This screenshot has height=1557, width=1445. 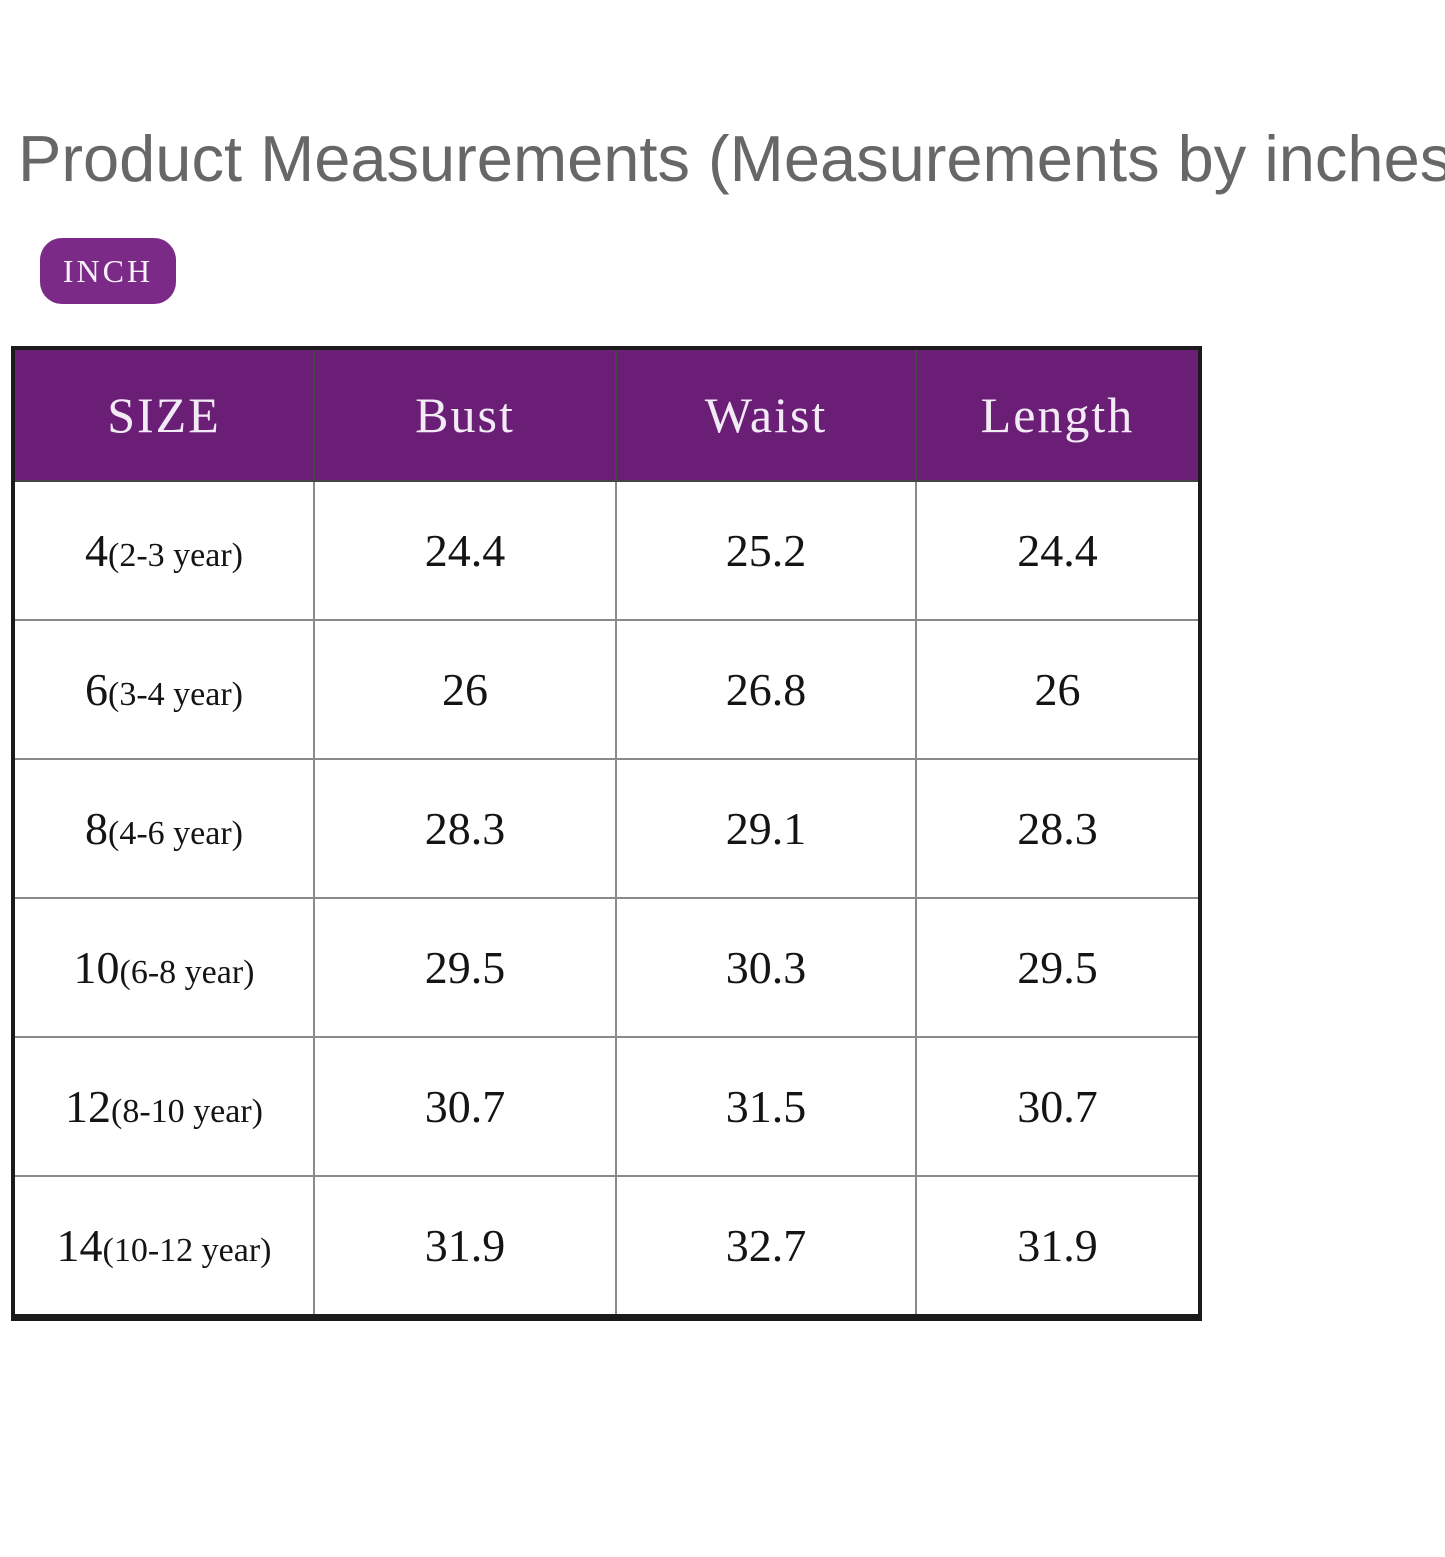 I want to click on size-number: 14, so click(x=79, y=1245).